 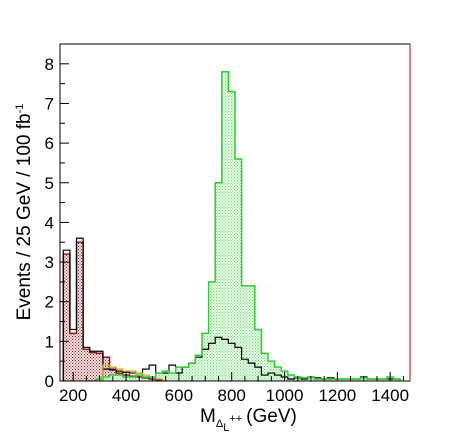 I want to click on x-tick-label: 800, so click(x=232, y=395).